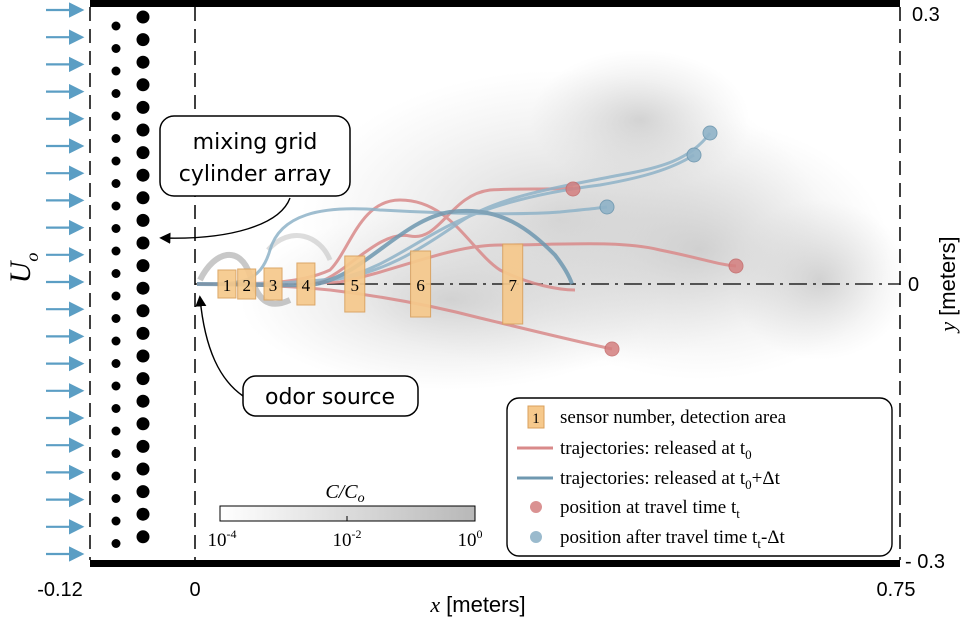 The width and height of the screenshot is (960, 617). I want to click on x-tick-label: 0, so click(194, 590).